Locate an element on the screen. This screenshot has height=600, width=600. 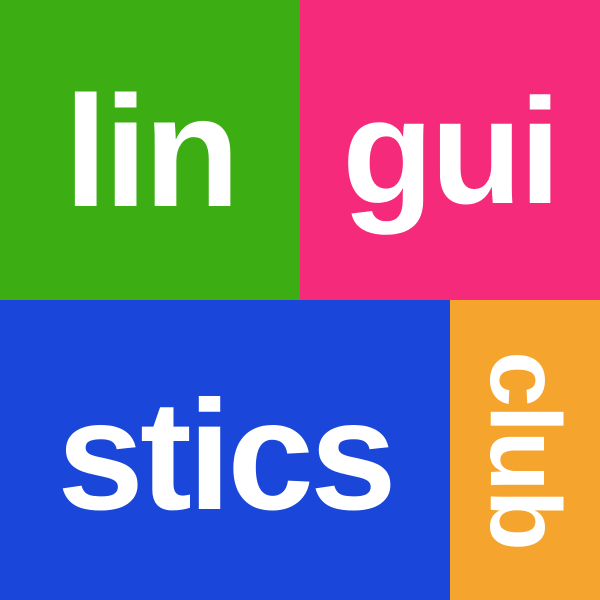
logo-word-gui: gui is located at coordinates (451, 151).